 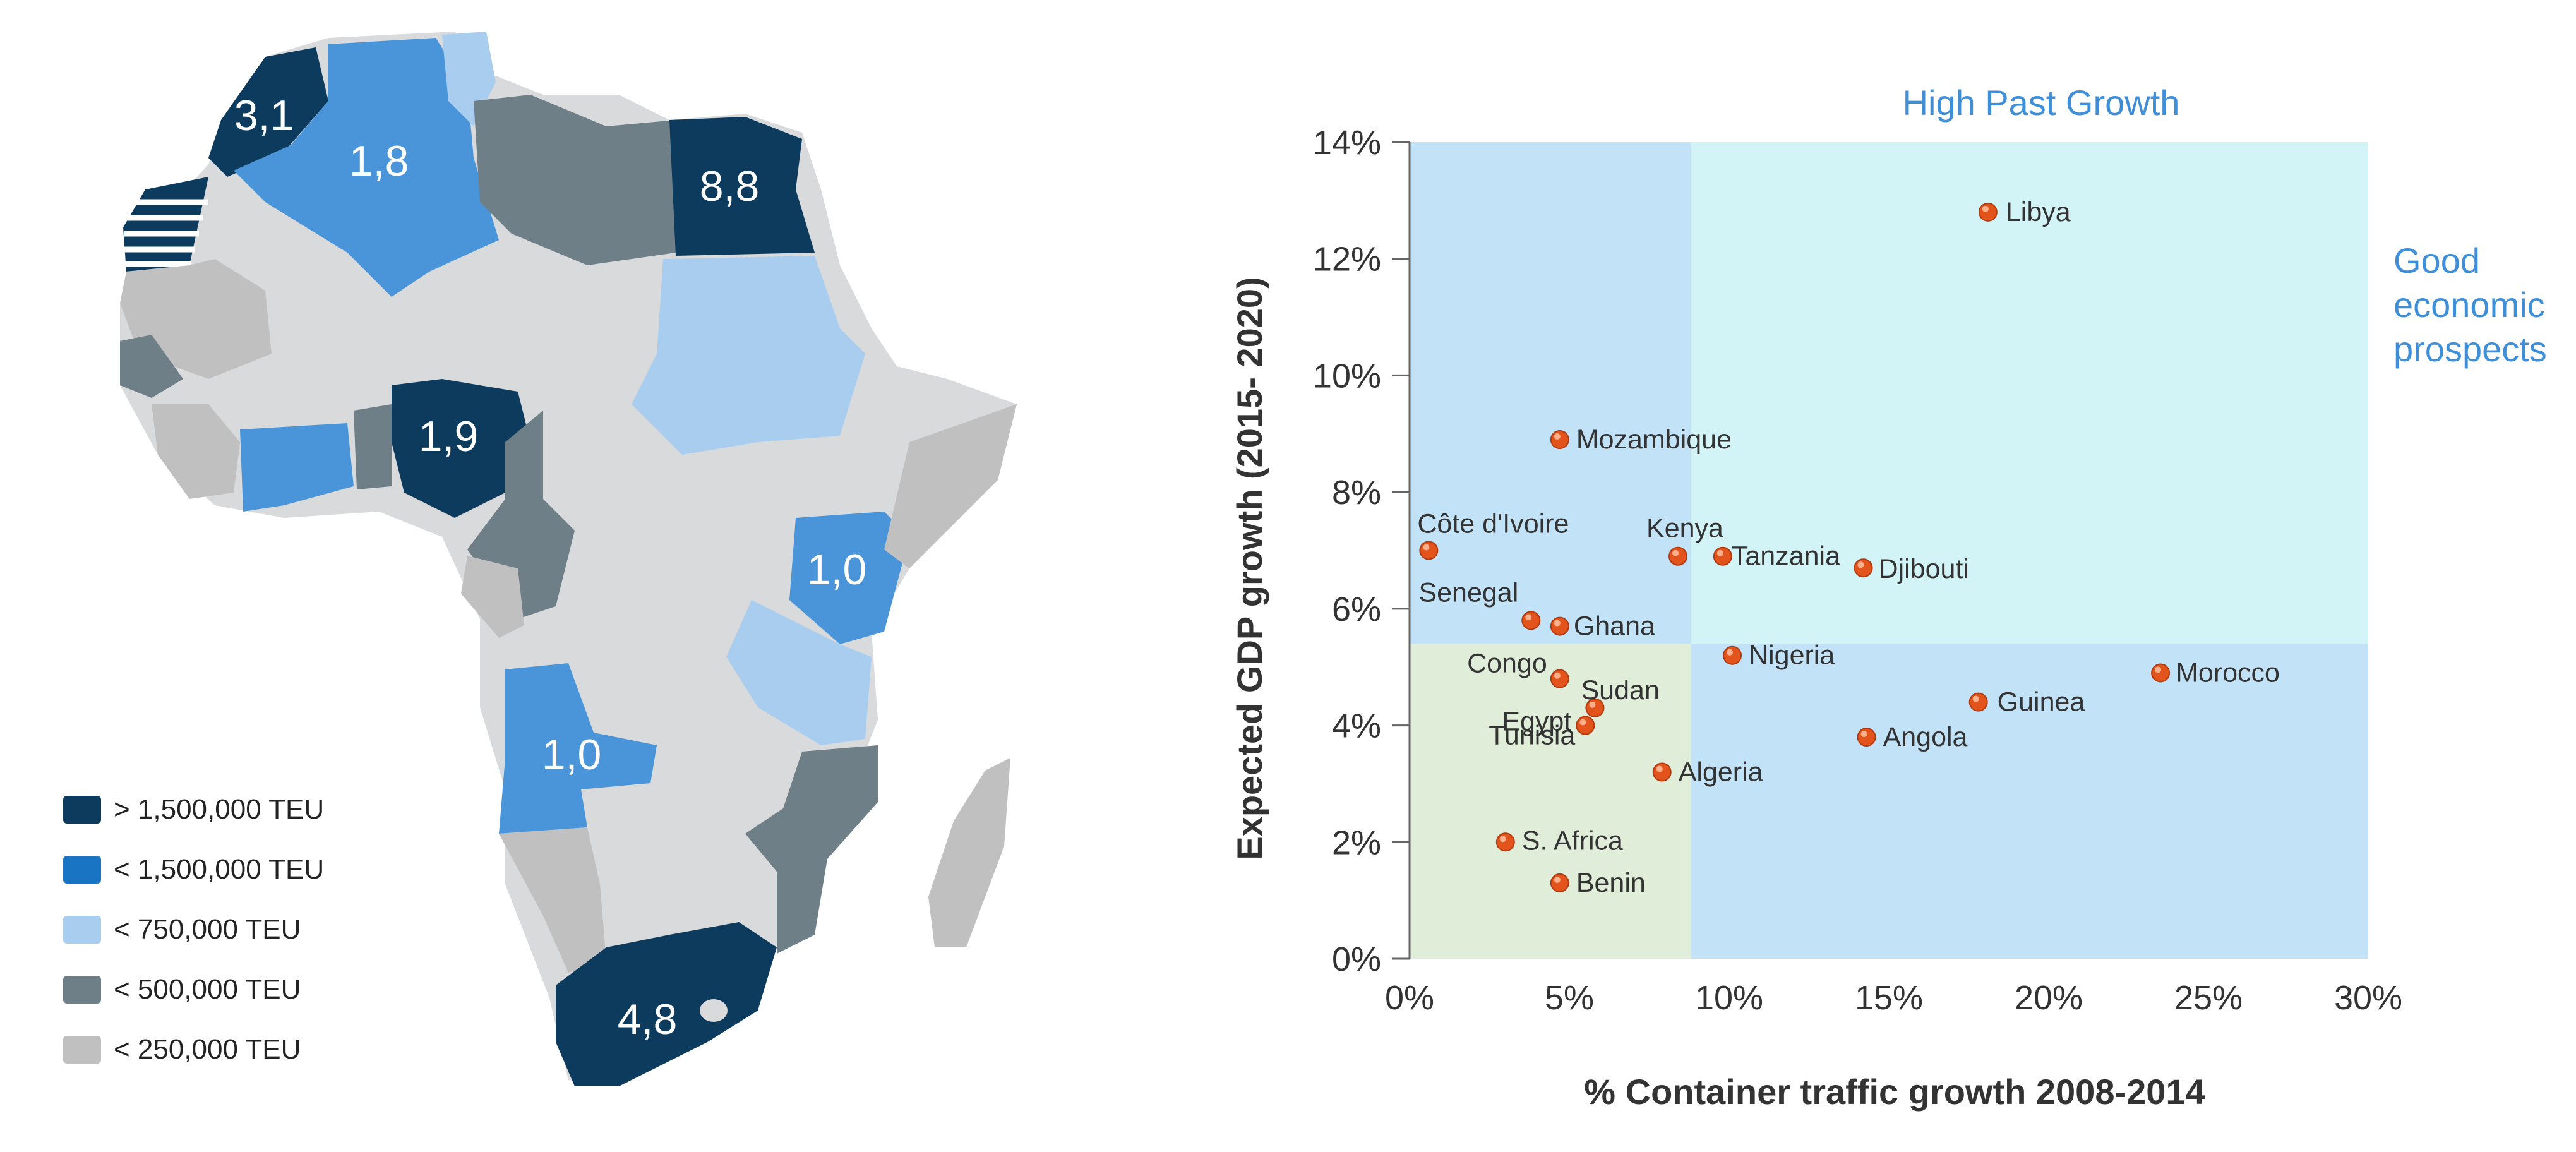 What do you see at coordinates (1468, 592) in the screenshot?
I see `point-label-senegal: Senegal` at bounding box center [1468, 592].